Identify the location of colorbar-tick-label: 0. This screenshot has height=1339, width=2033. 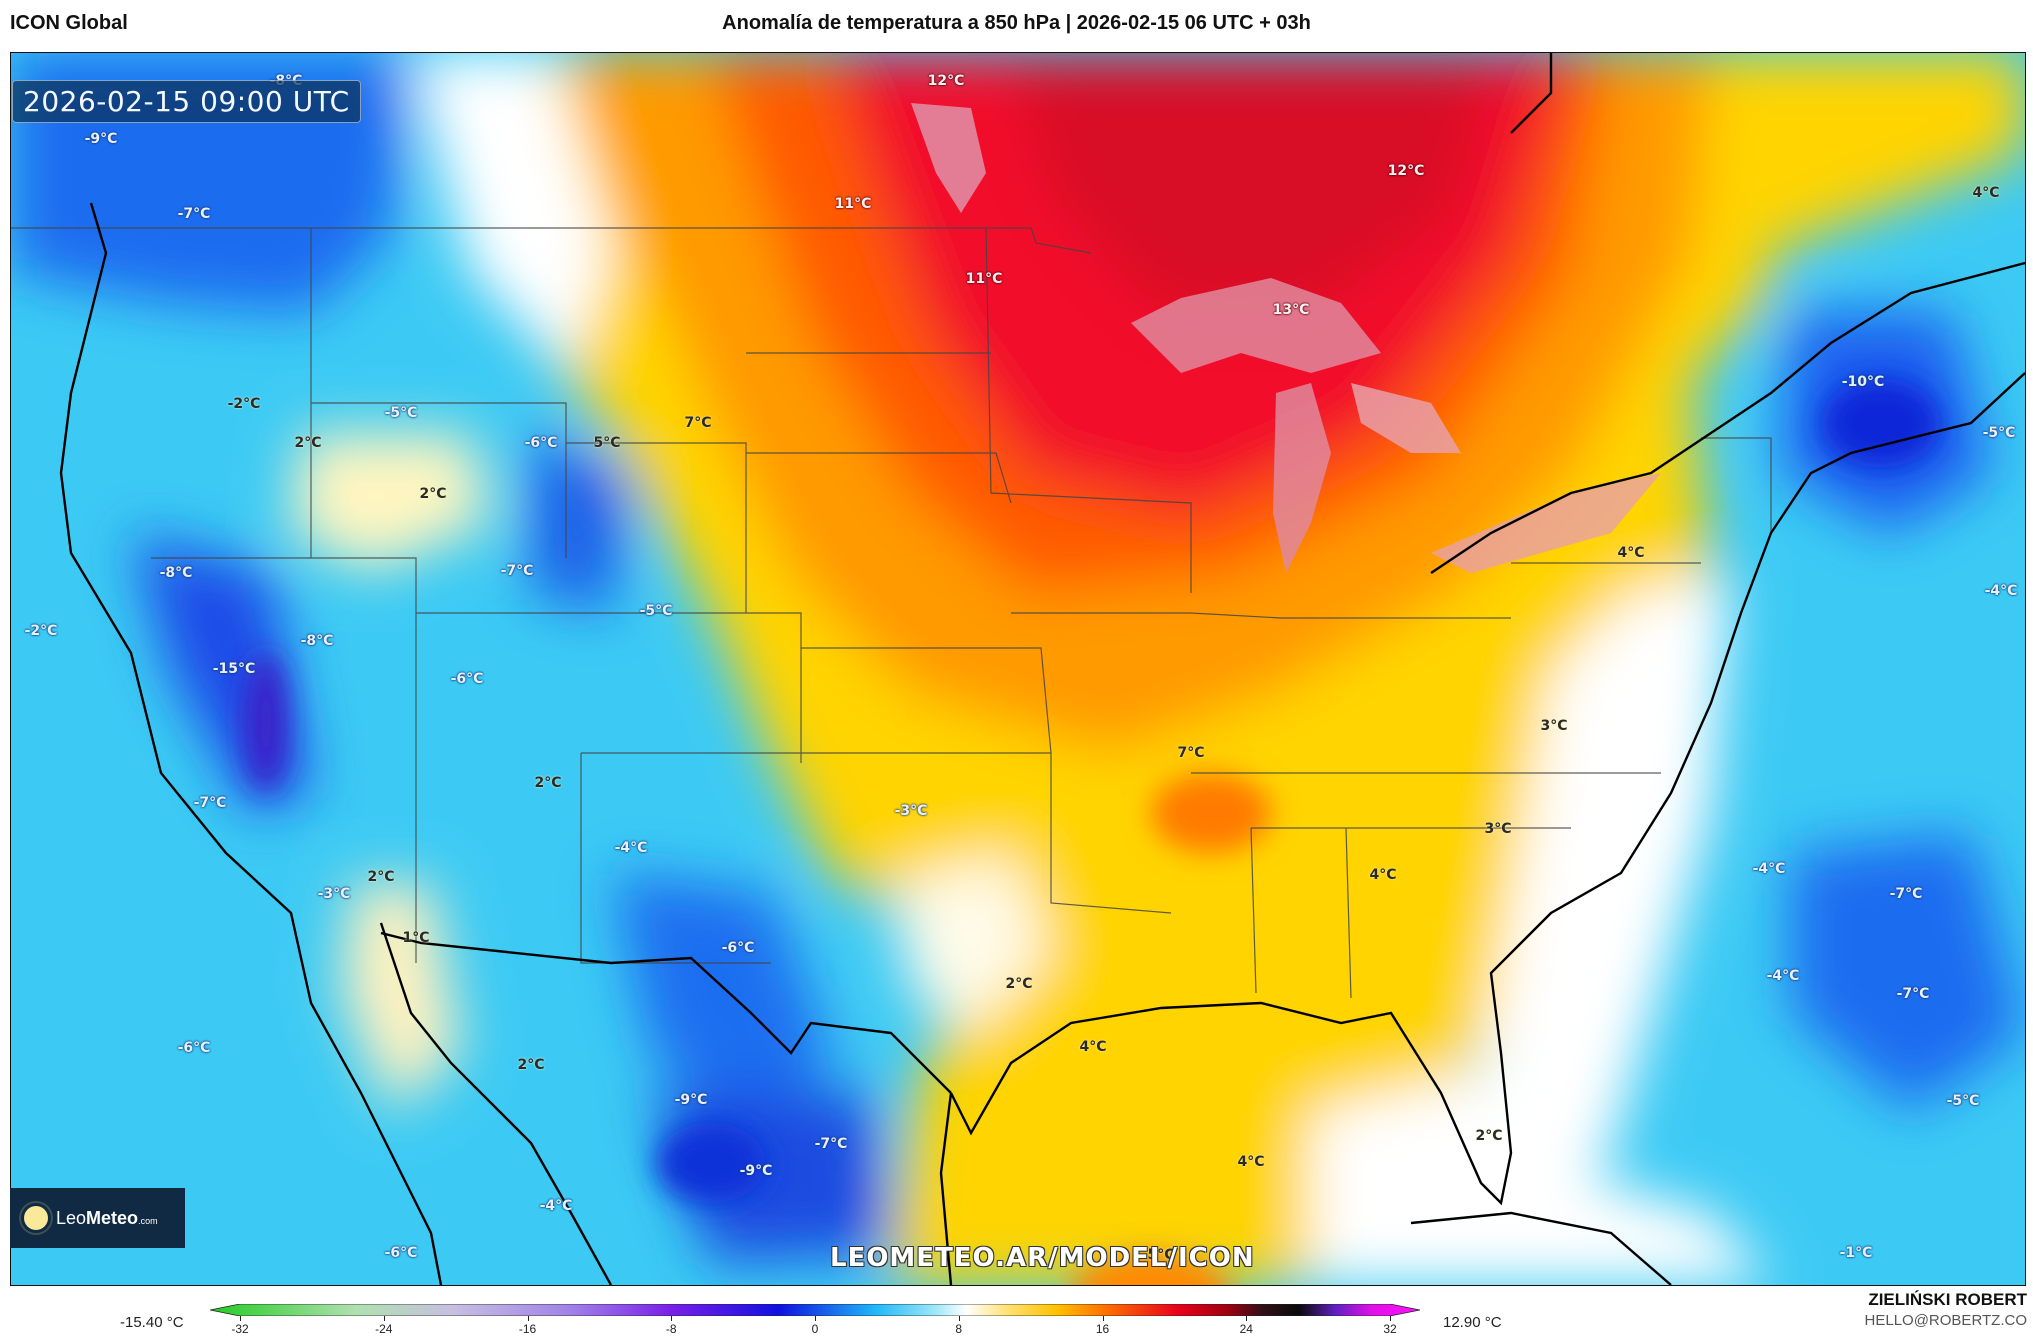
(815, 1329).